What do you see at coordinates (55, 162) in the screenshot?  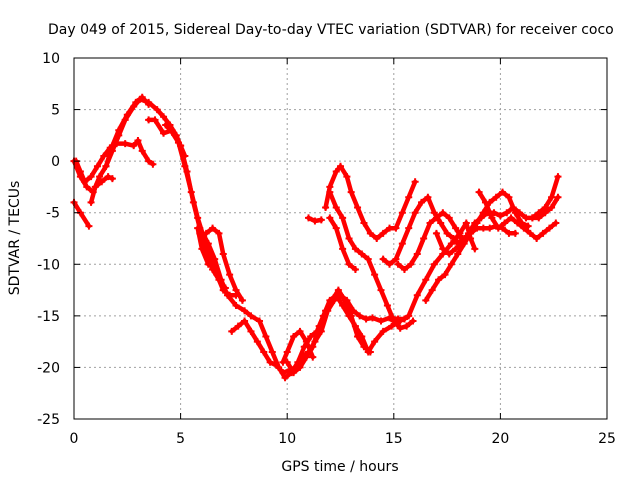 I see `y-tick-label: 0` at bounding box center [55, 162].